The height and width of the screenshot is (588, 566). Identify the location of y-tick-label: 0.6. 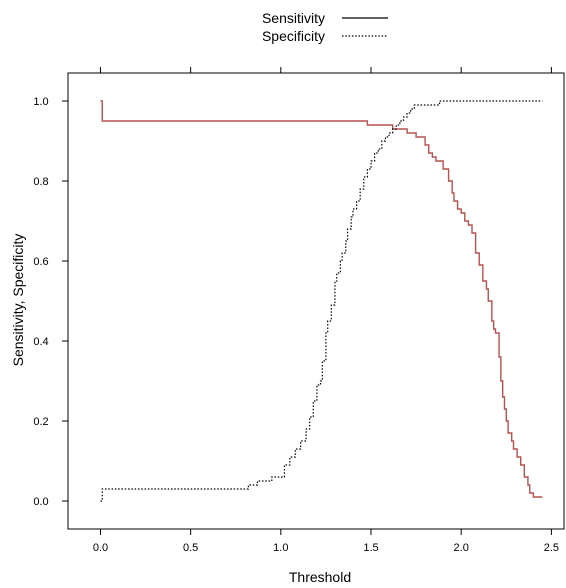
(40, 262).